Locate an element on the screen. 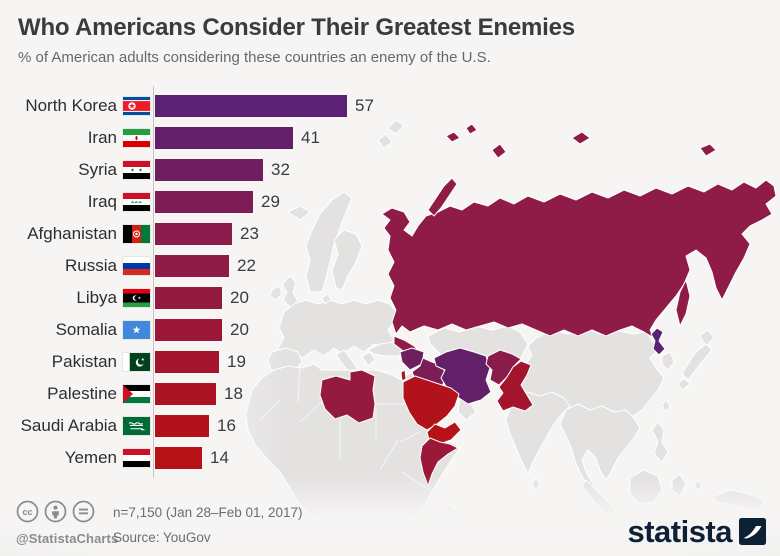  syria-flag-icon is located at coordinates (136, 170).